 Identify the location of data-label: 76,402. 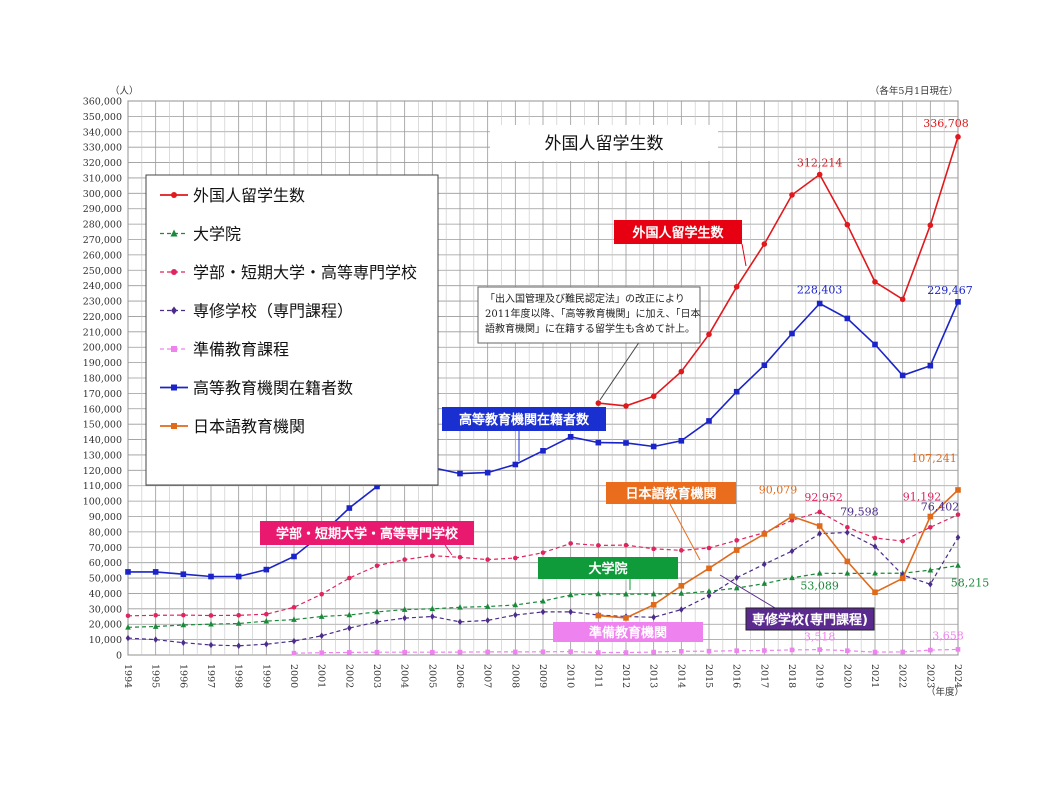
(940, 506).